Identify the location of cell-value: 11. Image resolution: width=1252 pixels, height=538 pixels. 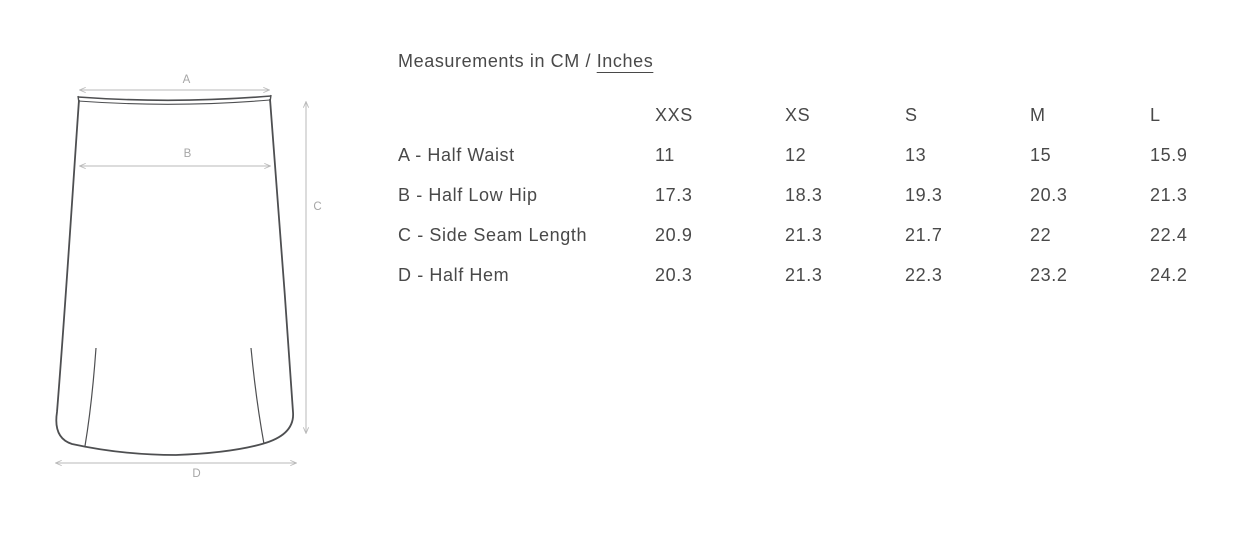
(665, 154).